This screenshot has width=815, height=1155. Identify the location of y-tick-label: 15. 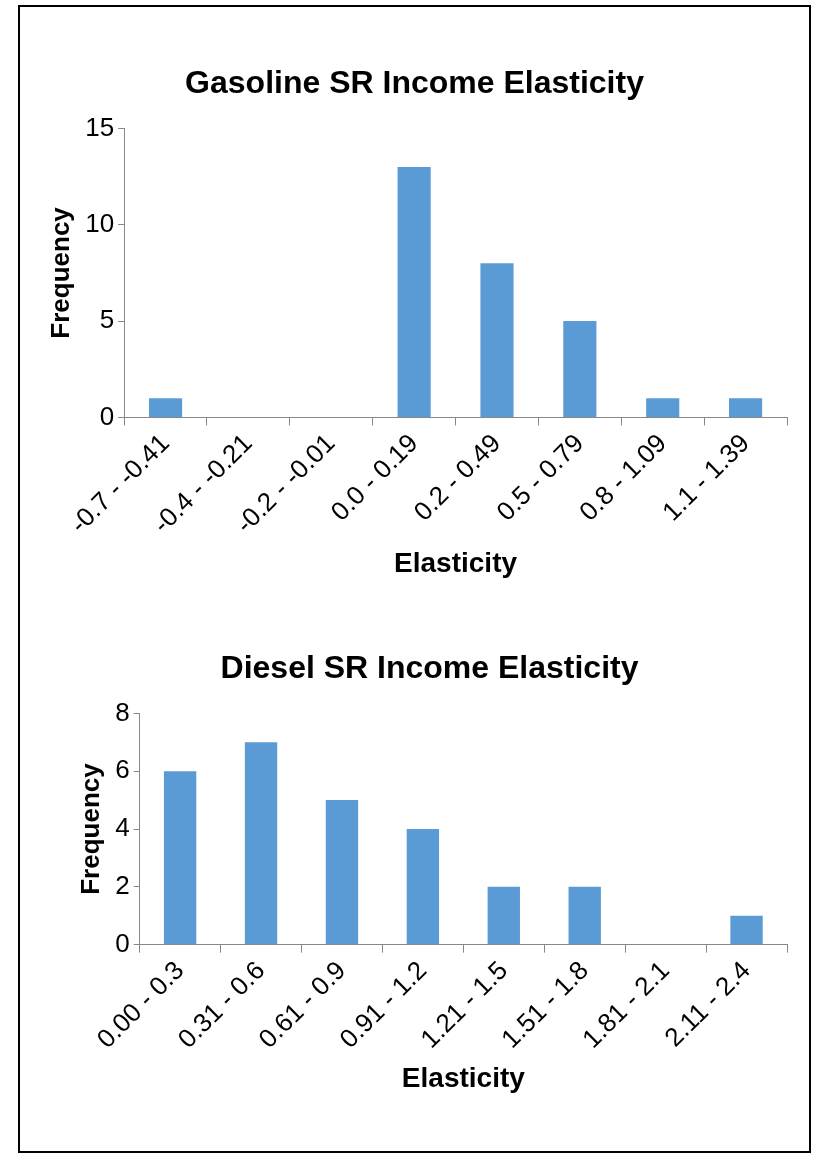
(100, 126).